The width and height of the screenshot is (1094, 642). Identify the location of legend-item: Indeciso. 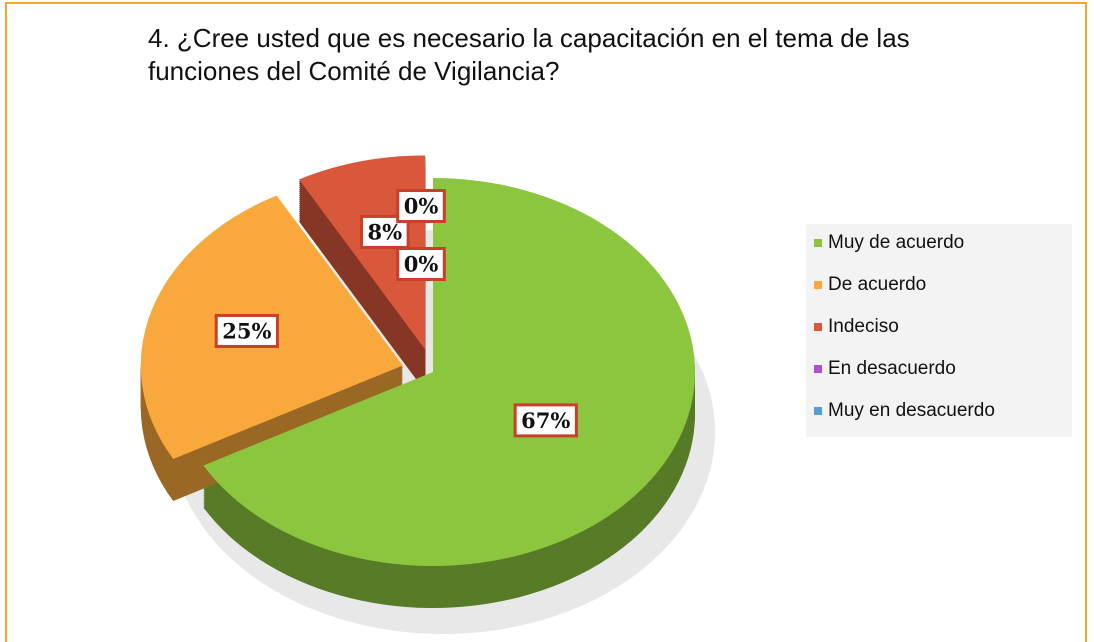
(856, 327).